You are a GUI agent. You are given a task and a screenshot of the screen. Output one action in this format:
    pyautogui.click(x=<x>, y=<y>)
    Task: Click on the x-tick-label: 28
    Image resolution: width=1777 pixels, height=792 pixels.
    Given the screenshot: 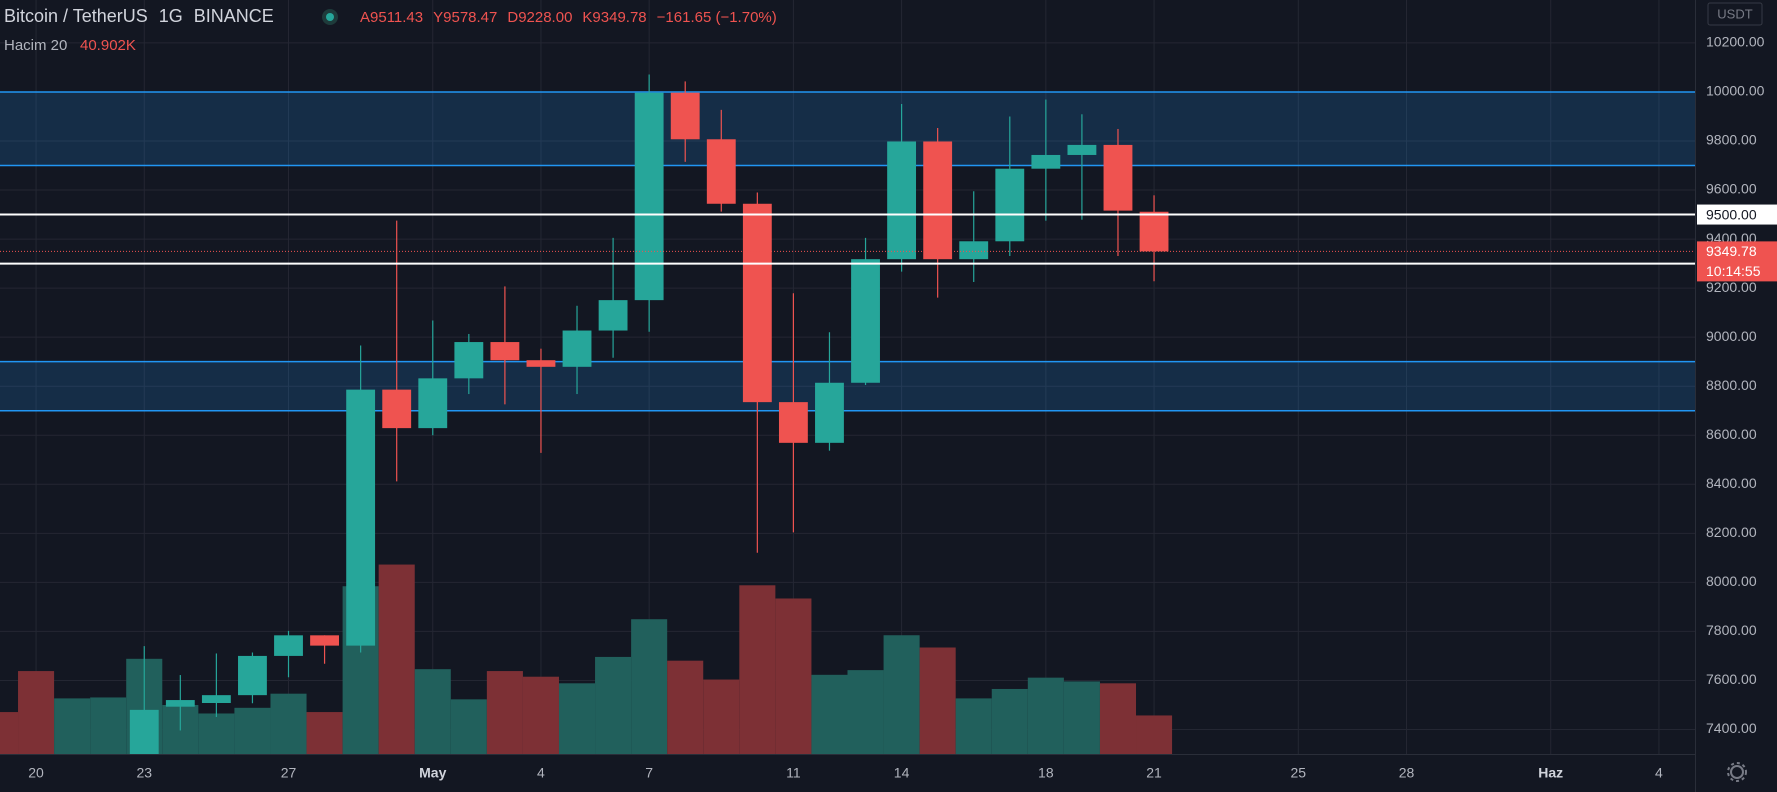 What is the action you would take?
    pyautogui.click(x=1407, y=773)
    